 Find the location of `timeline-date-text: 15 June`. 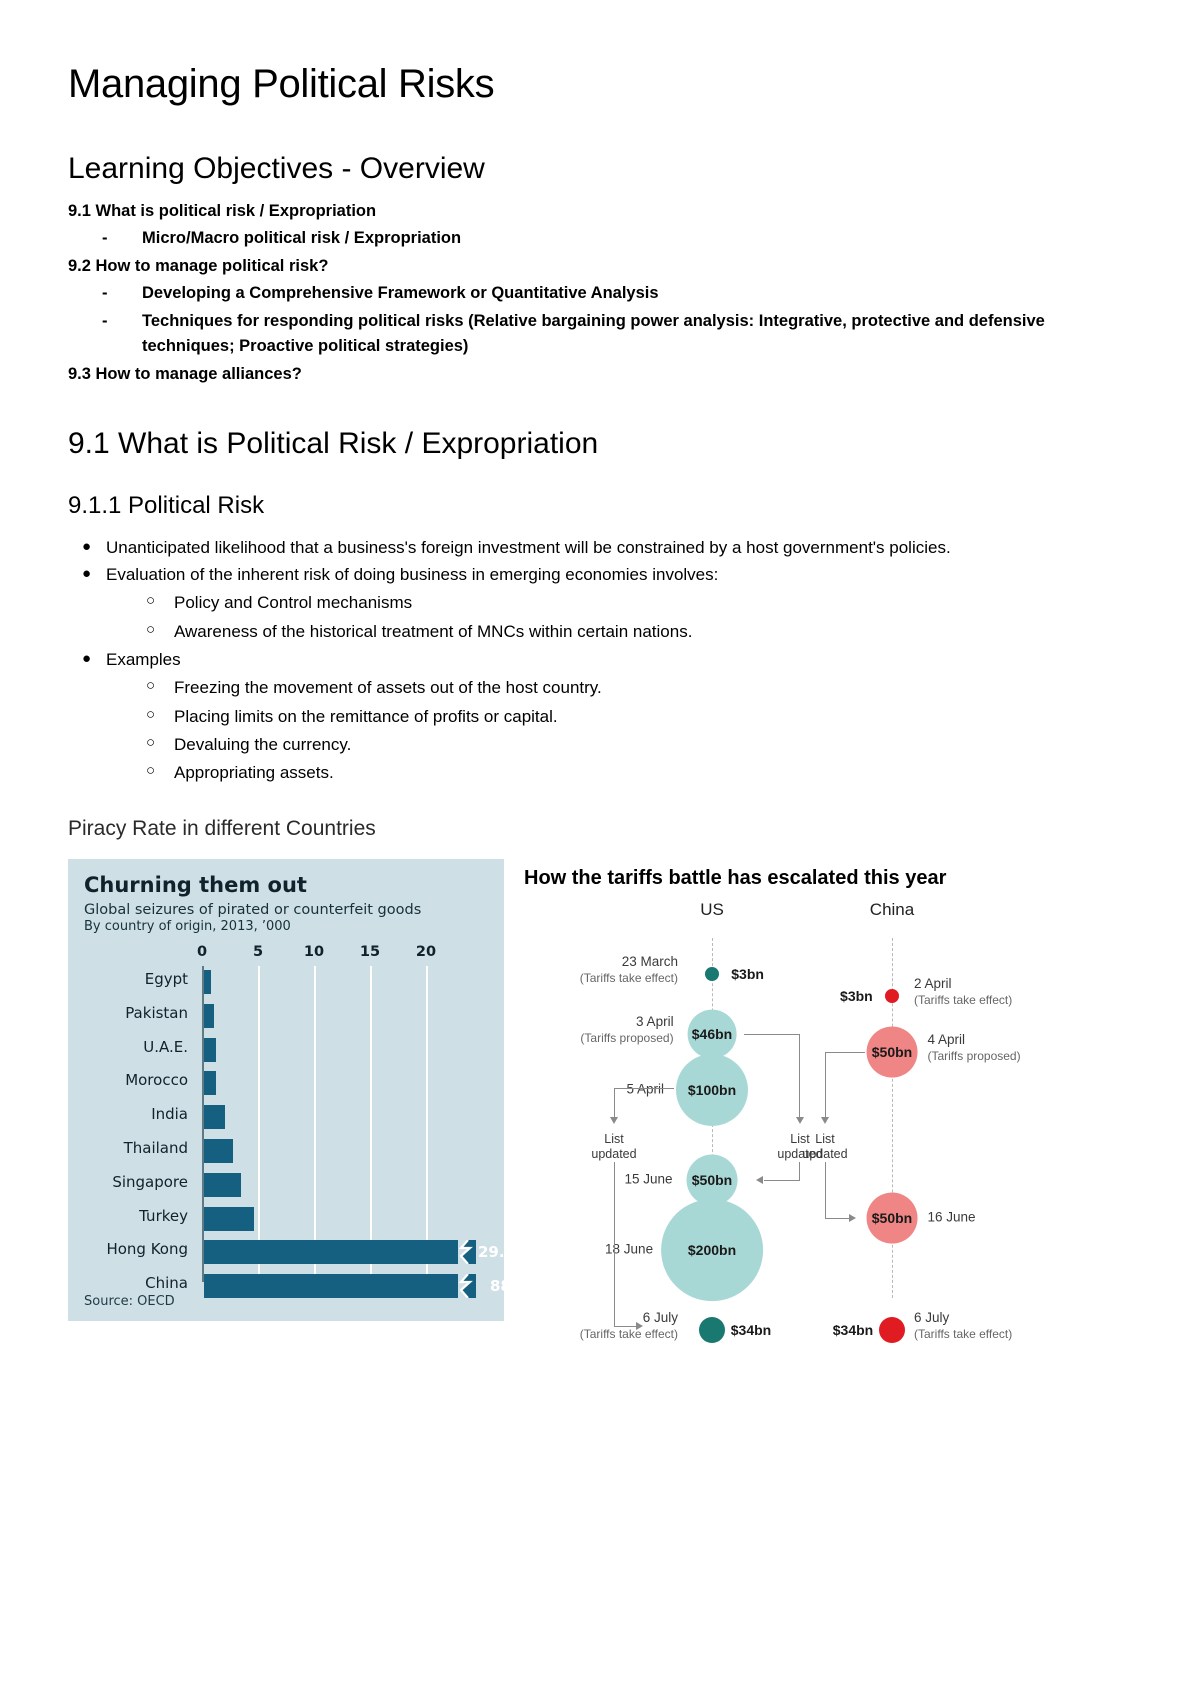

timeline-date-text: 15 June is located at coordinates (648, 1179).